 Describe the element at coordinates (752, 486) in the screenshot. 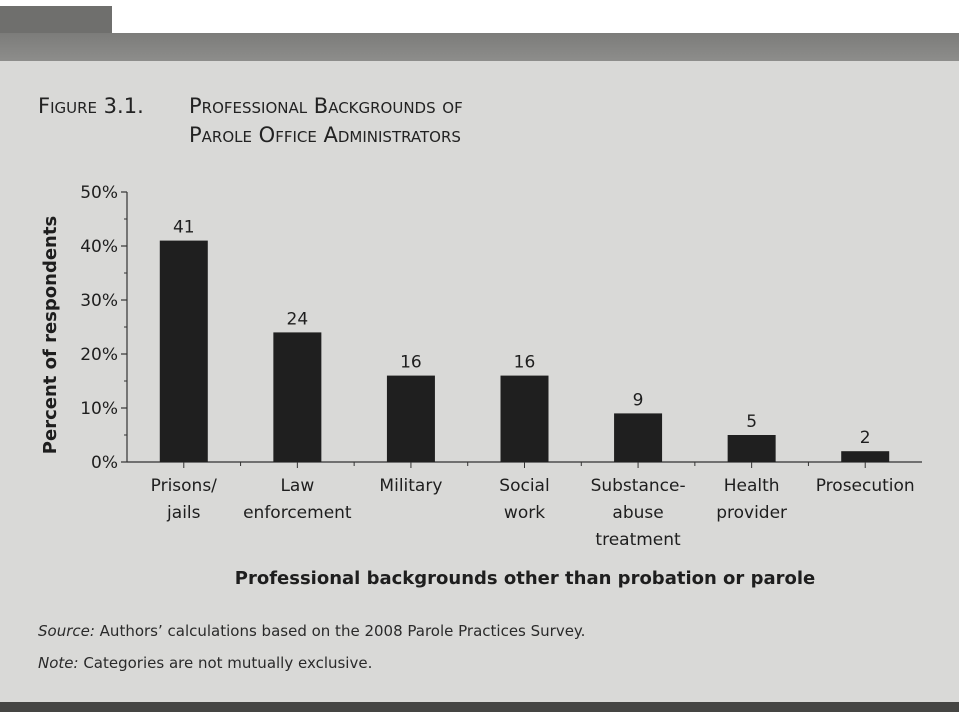

I see `category-label: Health` at that location.